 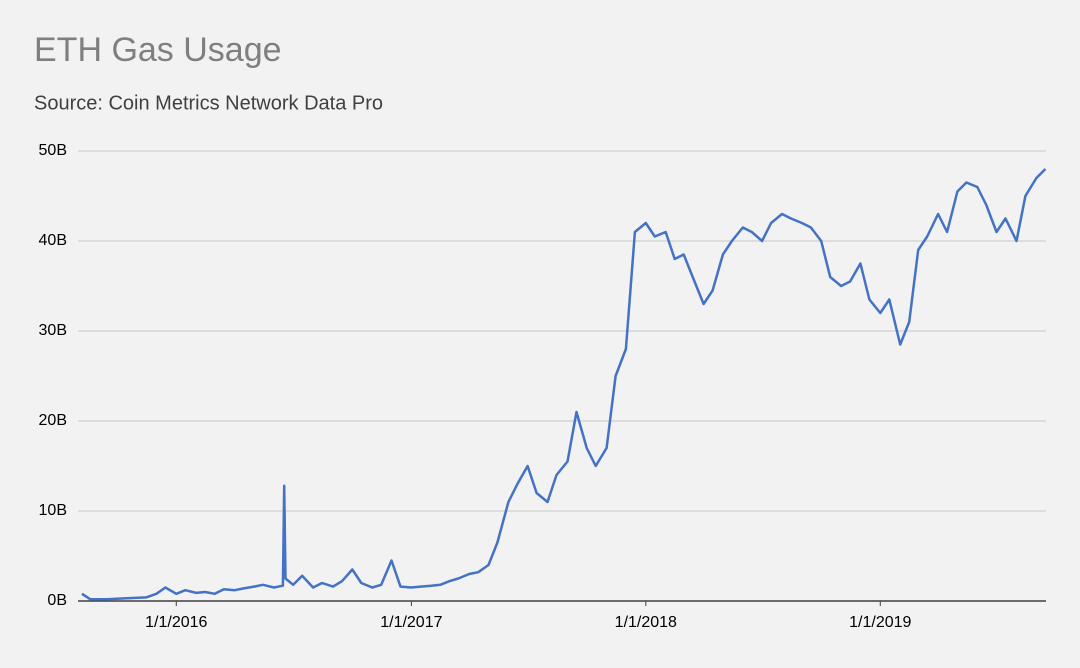 I want to click on y-tick-label: 50B, so click(x=53, y=150).